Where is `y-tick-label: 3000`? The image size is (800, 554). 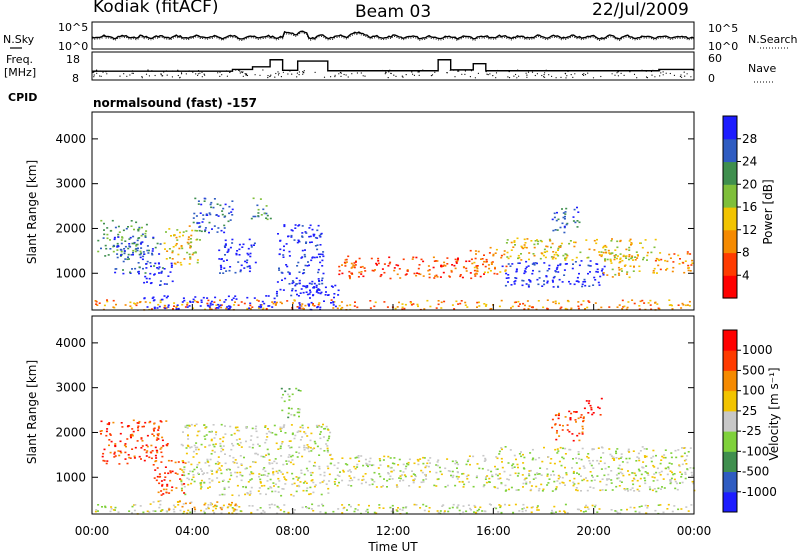
y-tick-label: 3000 is located at coordinates (70, 184).